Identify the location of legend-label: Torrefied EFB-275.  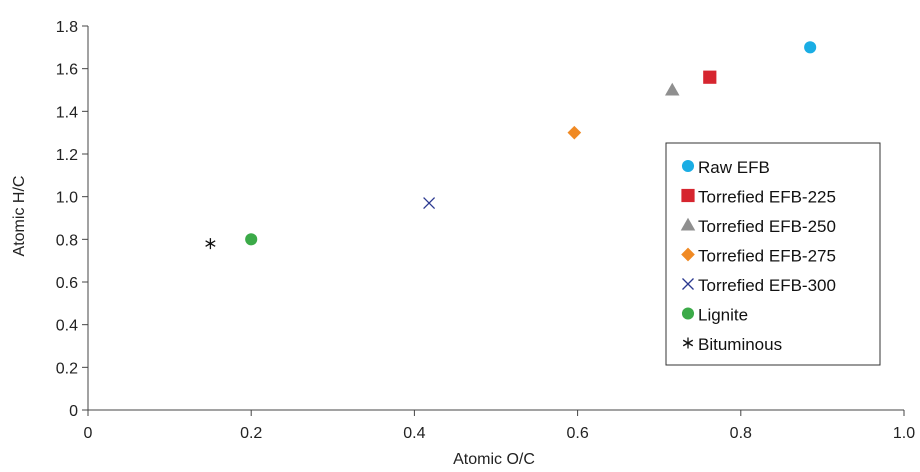
(767, 256).